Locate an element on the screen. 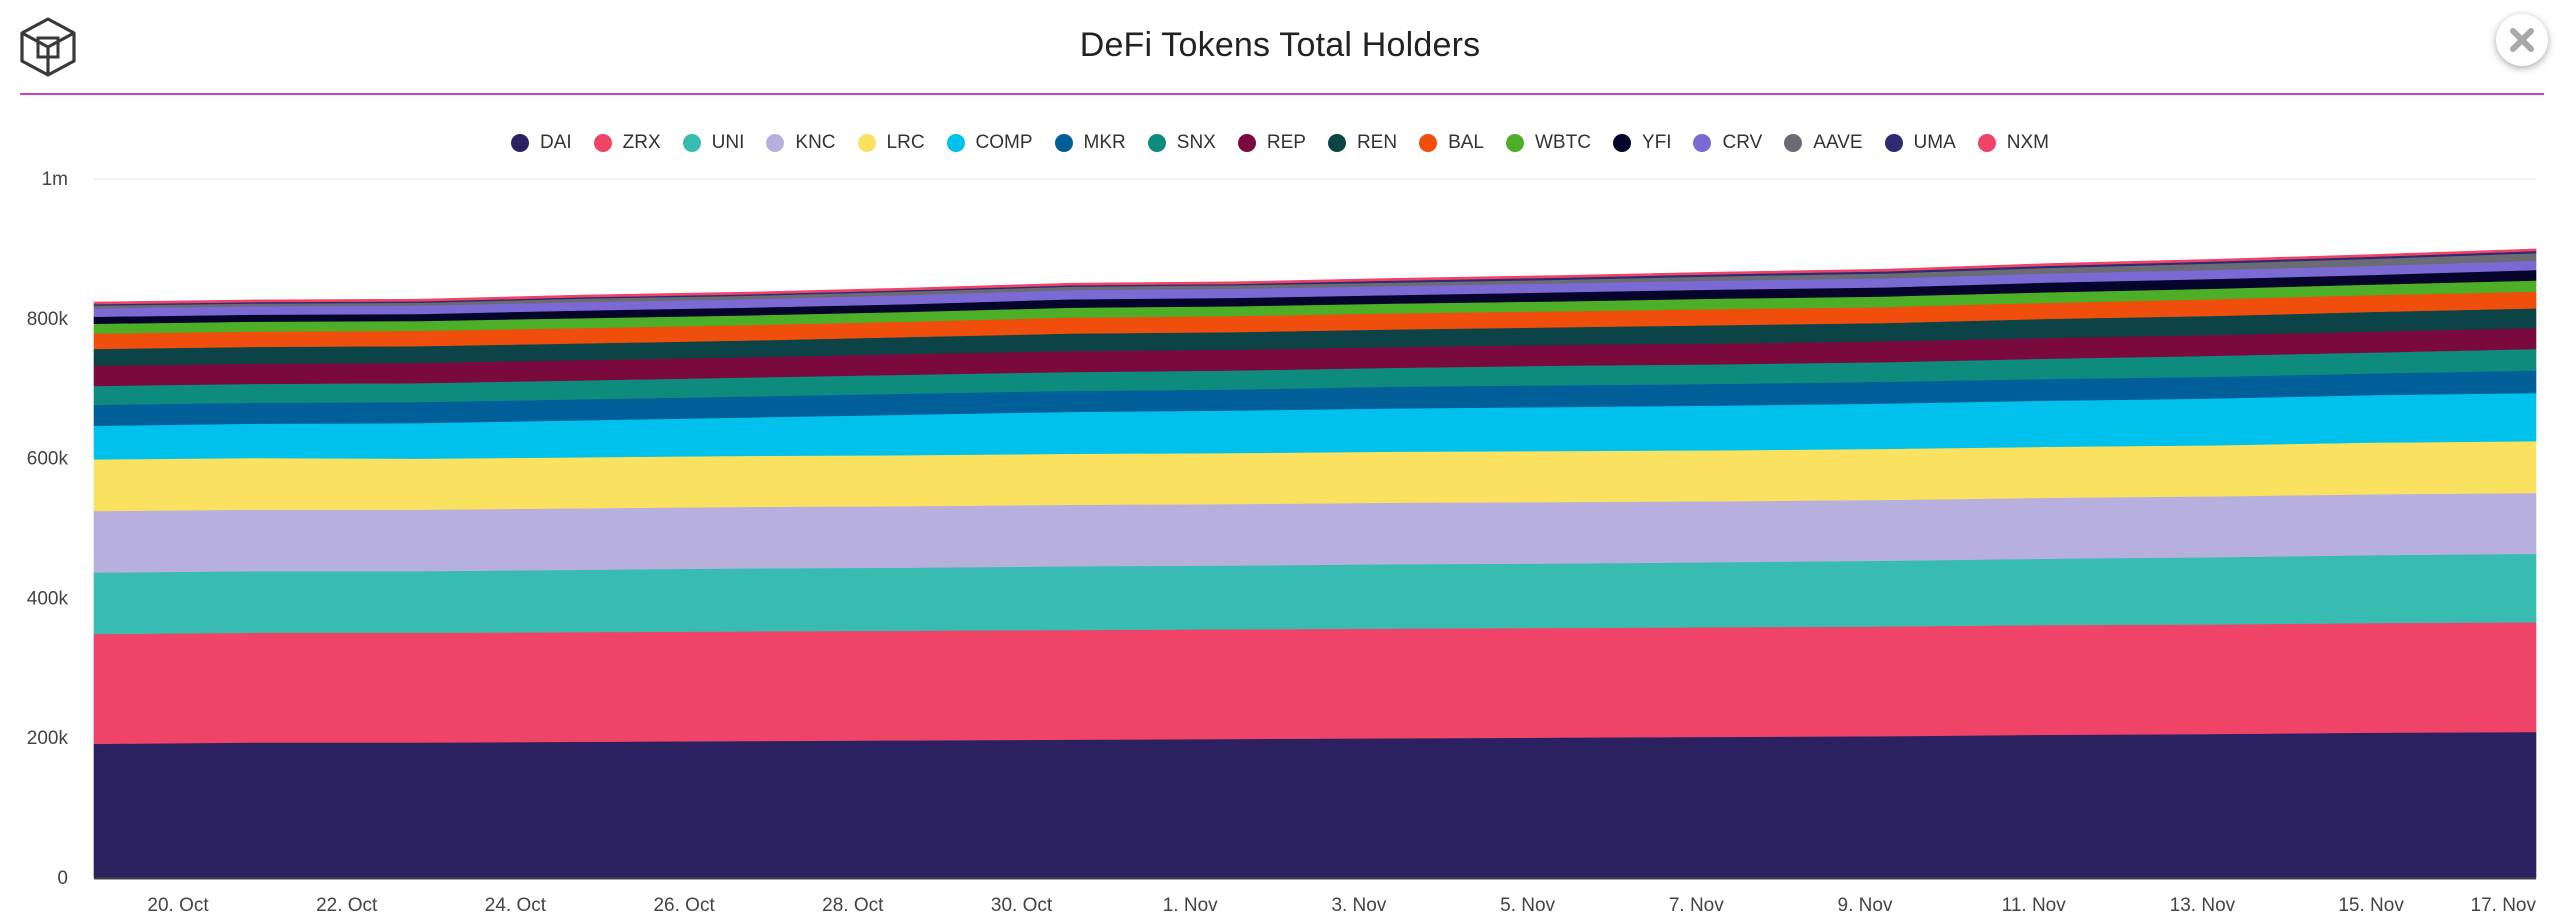  legend-item-uma: UMA is located at coordinates (1920, 143).